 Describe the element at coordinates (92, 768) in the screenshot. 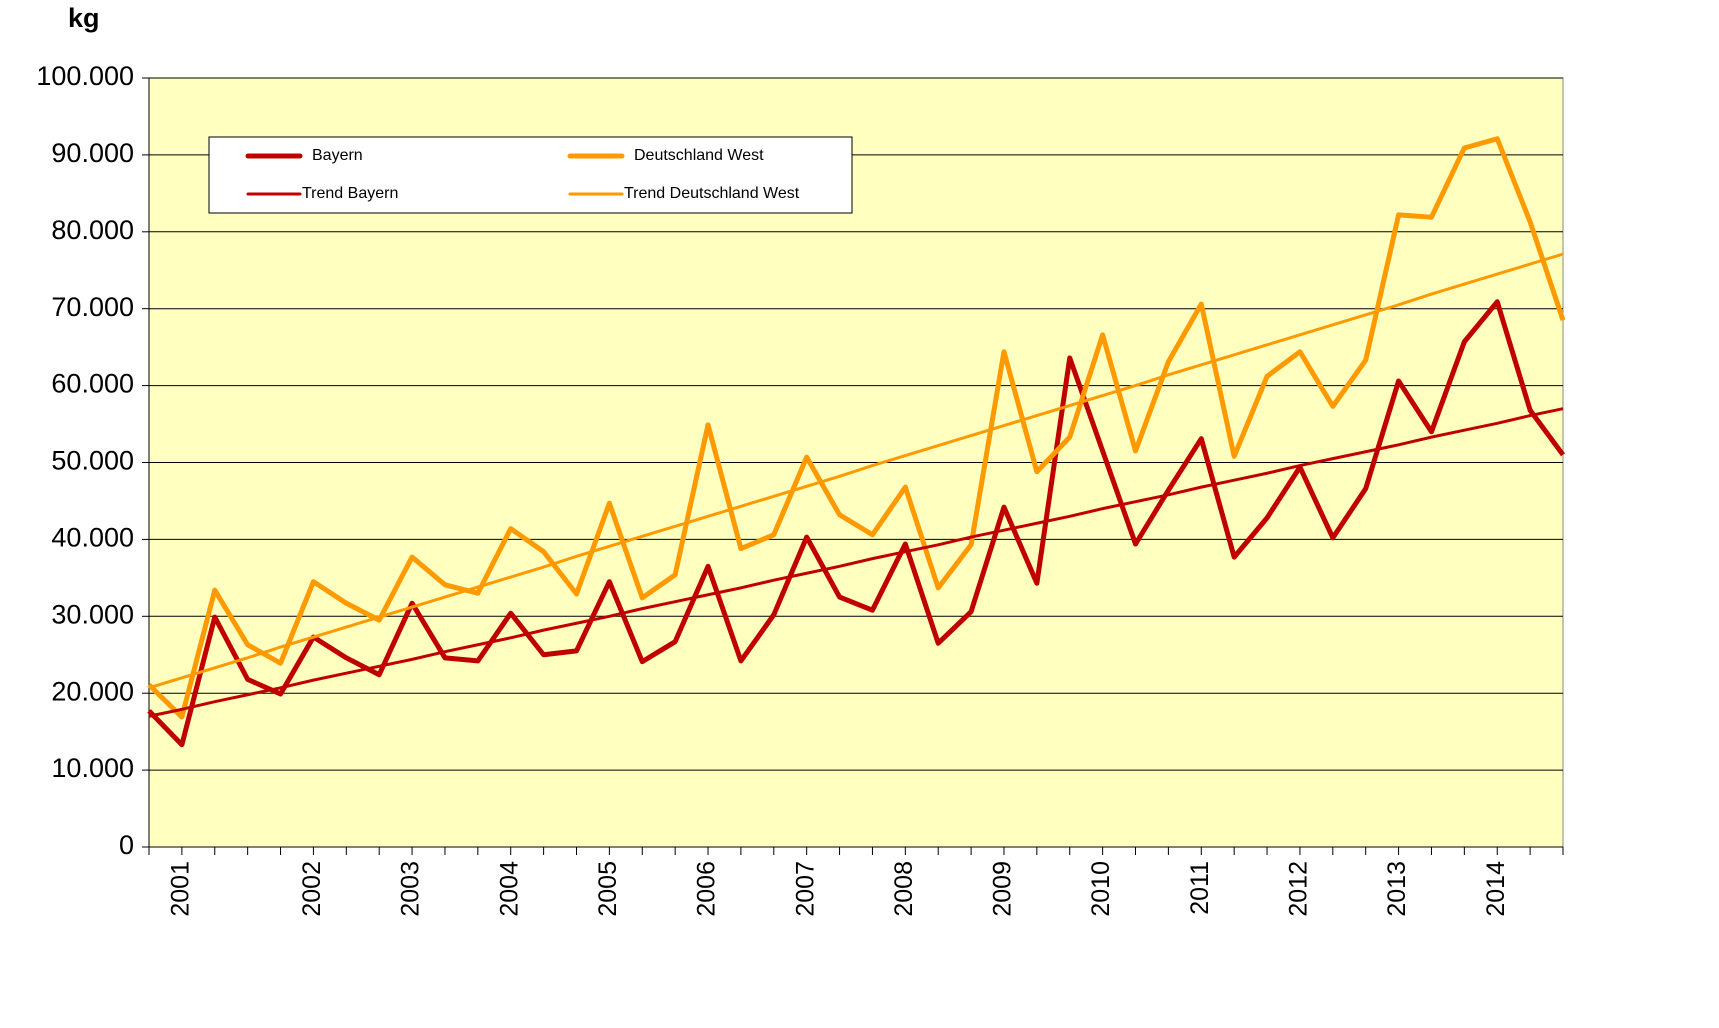

I see `y-tick-label: 10.000` at that location.